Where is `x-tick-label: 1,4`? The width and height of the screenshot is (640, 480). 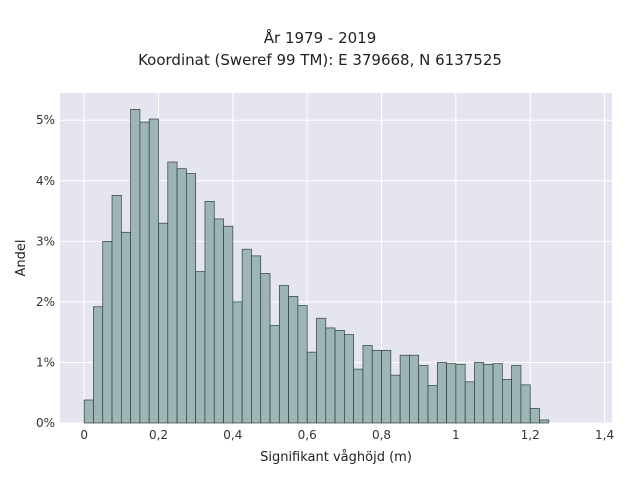 x-tick-label: 1,4 is located at coordinates (604, 435).